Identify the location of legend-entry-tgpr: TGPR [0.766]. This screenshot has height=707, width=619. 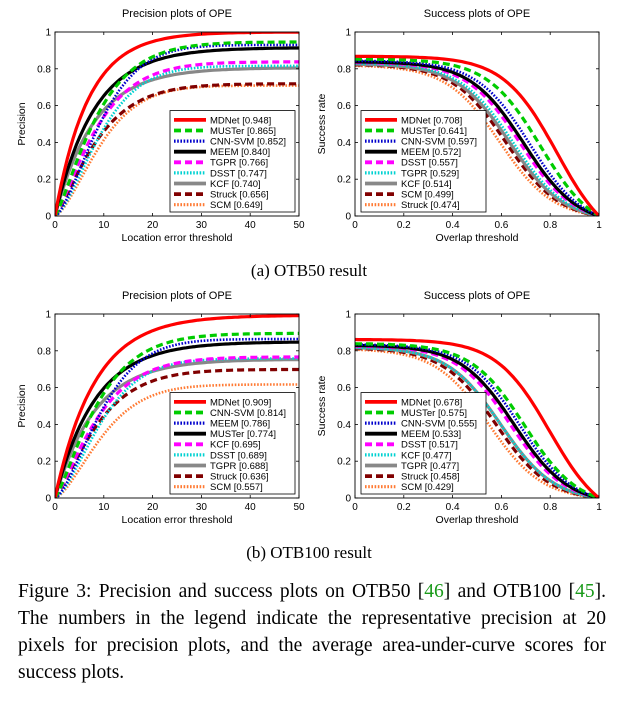
(239, 163).